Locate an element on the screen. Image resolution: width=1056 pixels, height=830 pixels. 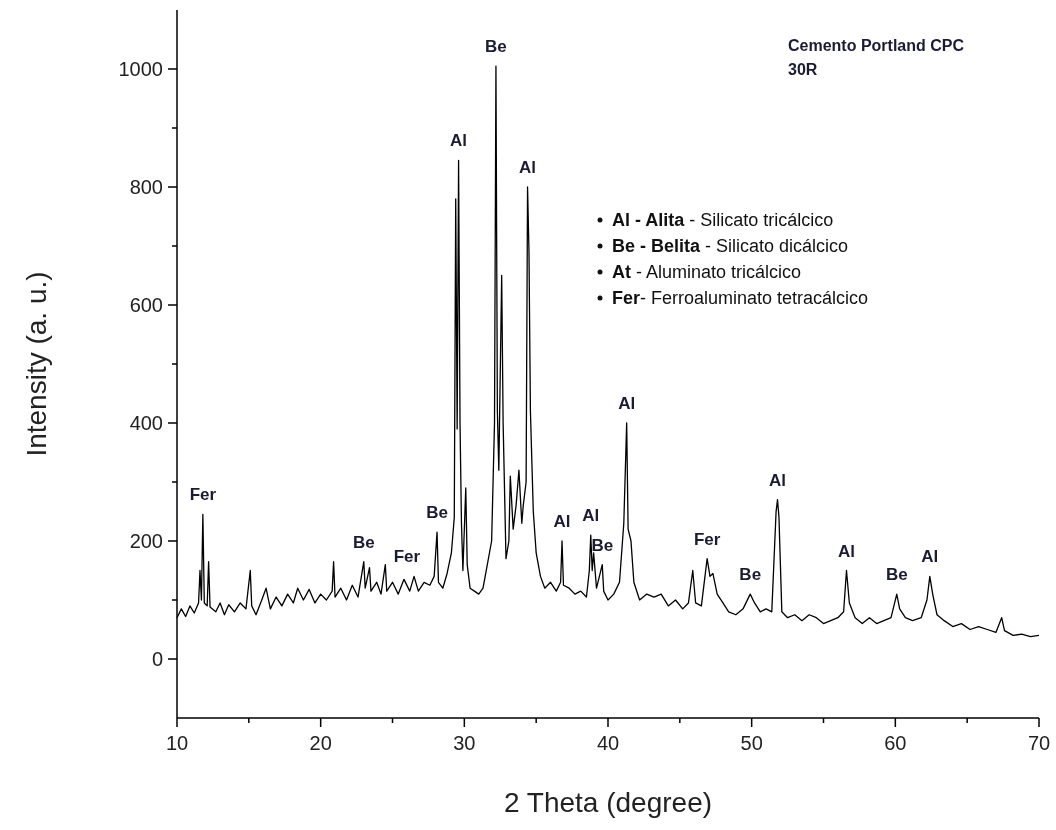
y-axis-title: Intensity (a. u.) is located at coordinates (36, 364).